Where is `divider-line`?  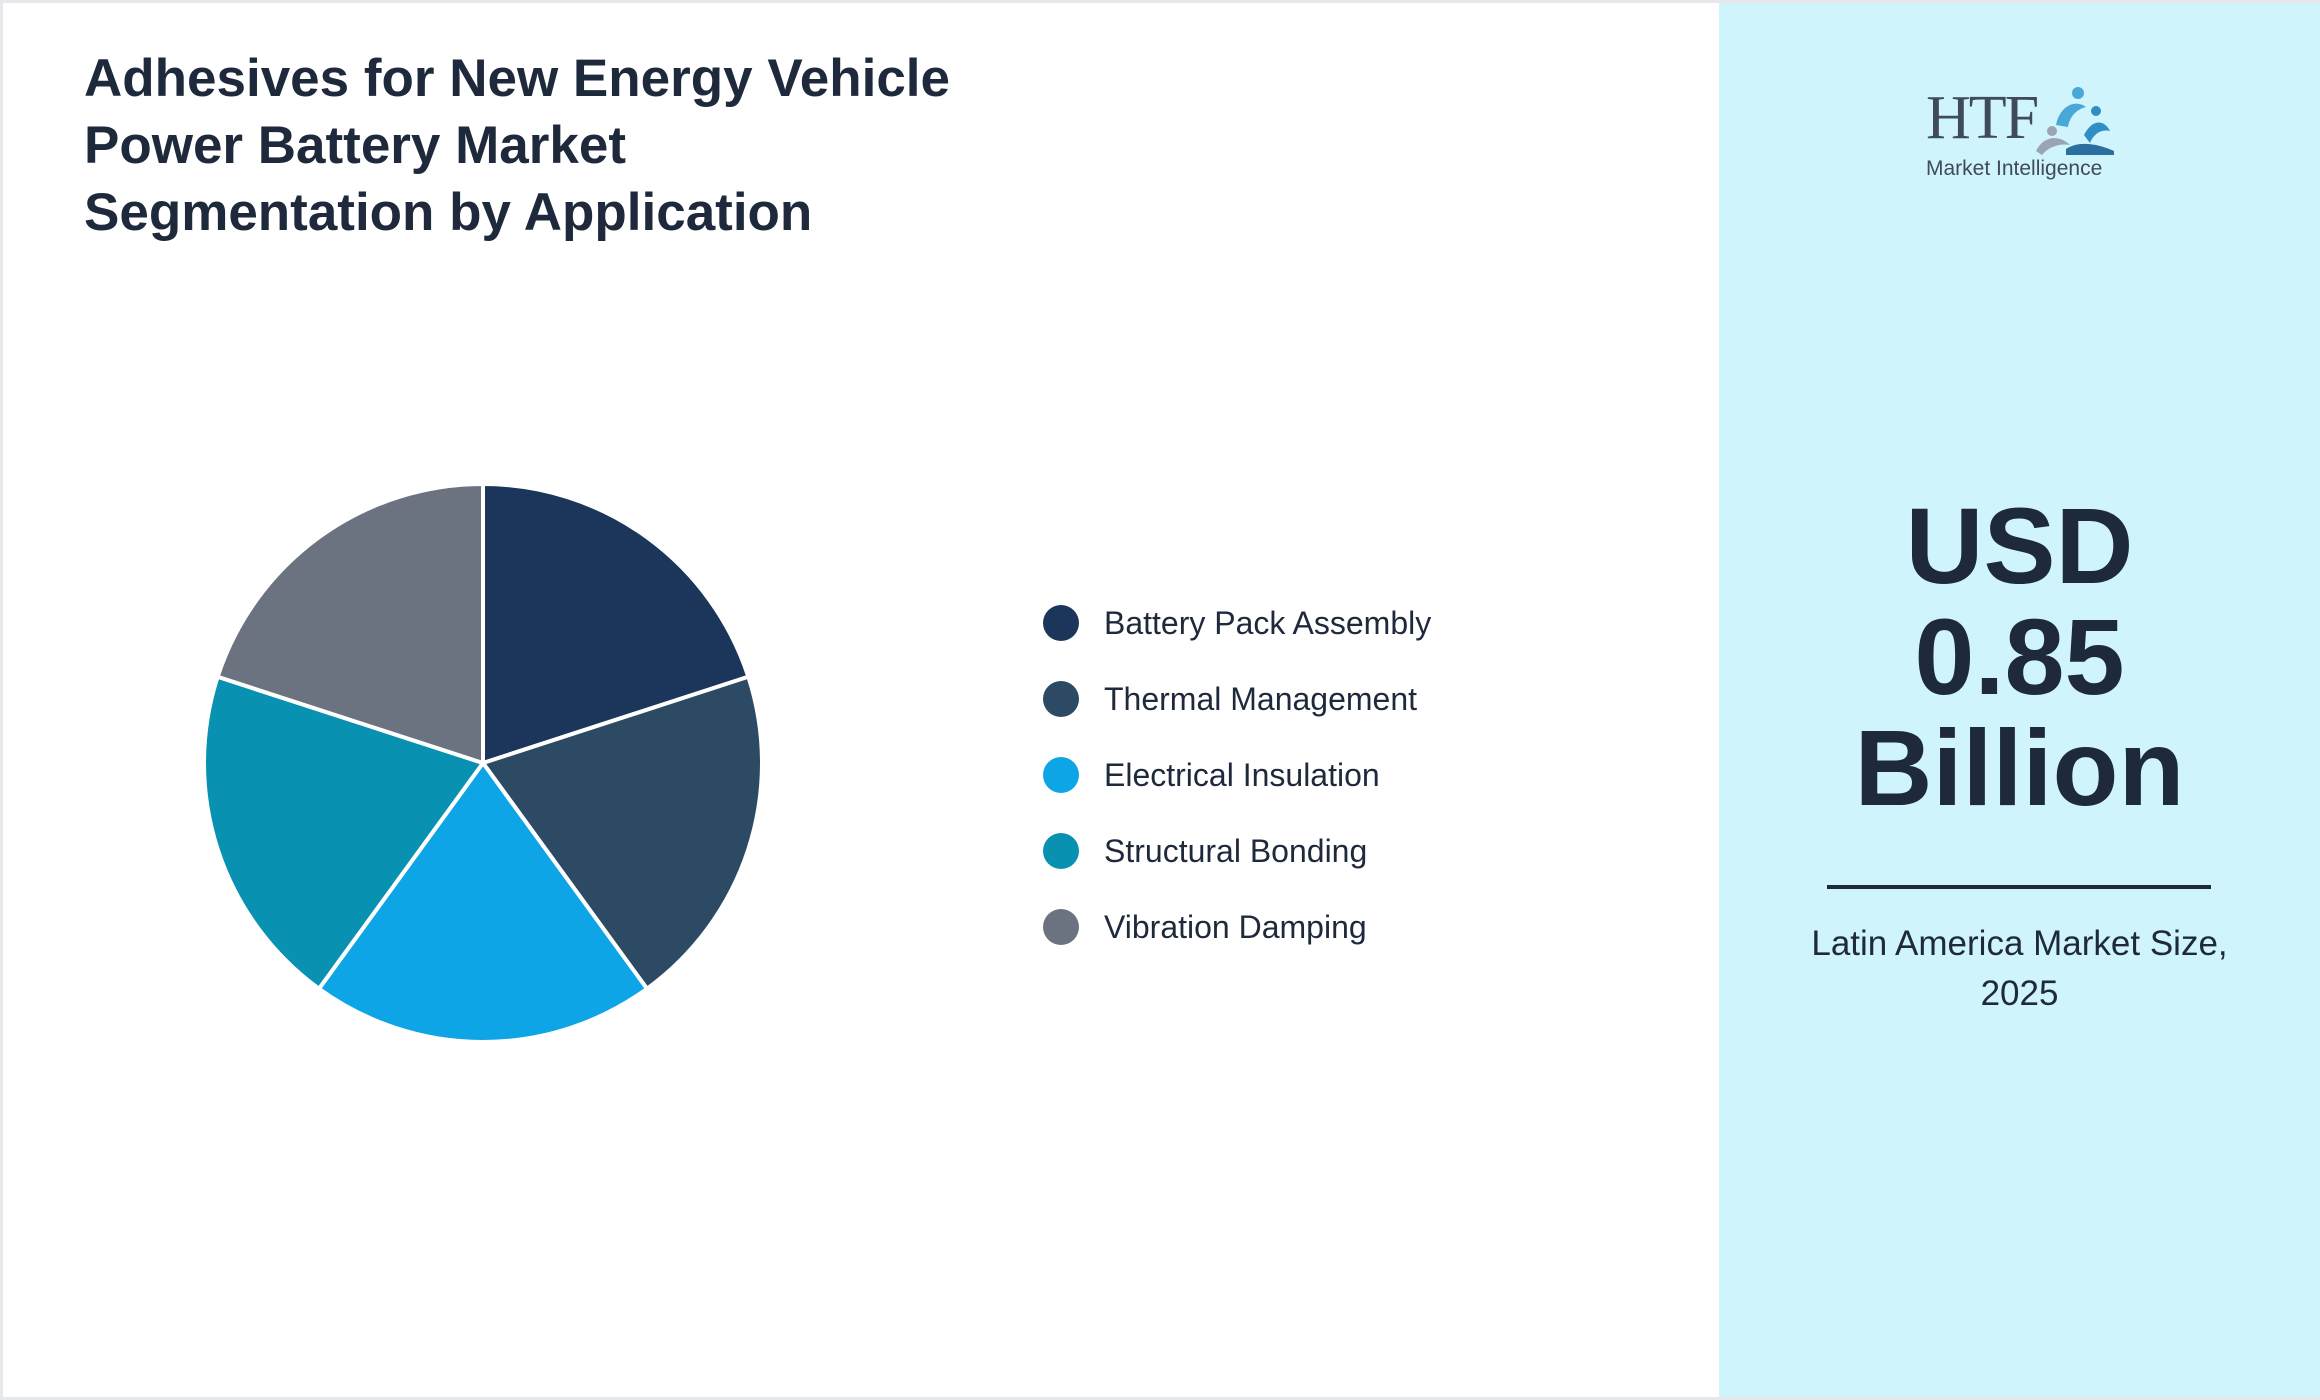 divider-line is located at coordinates (2019, 887).